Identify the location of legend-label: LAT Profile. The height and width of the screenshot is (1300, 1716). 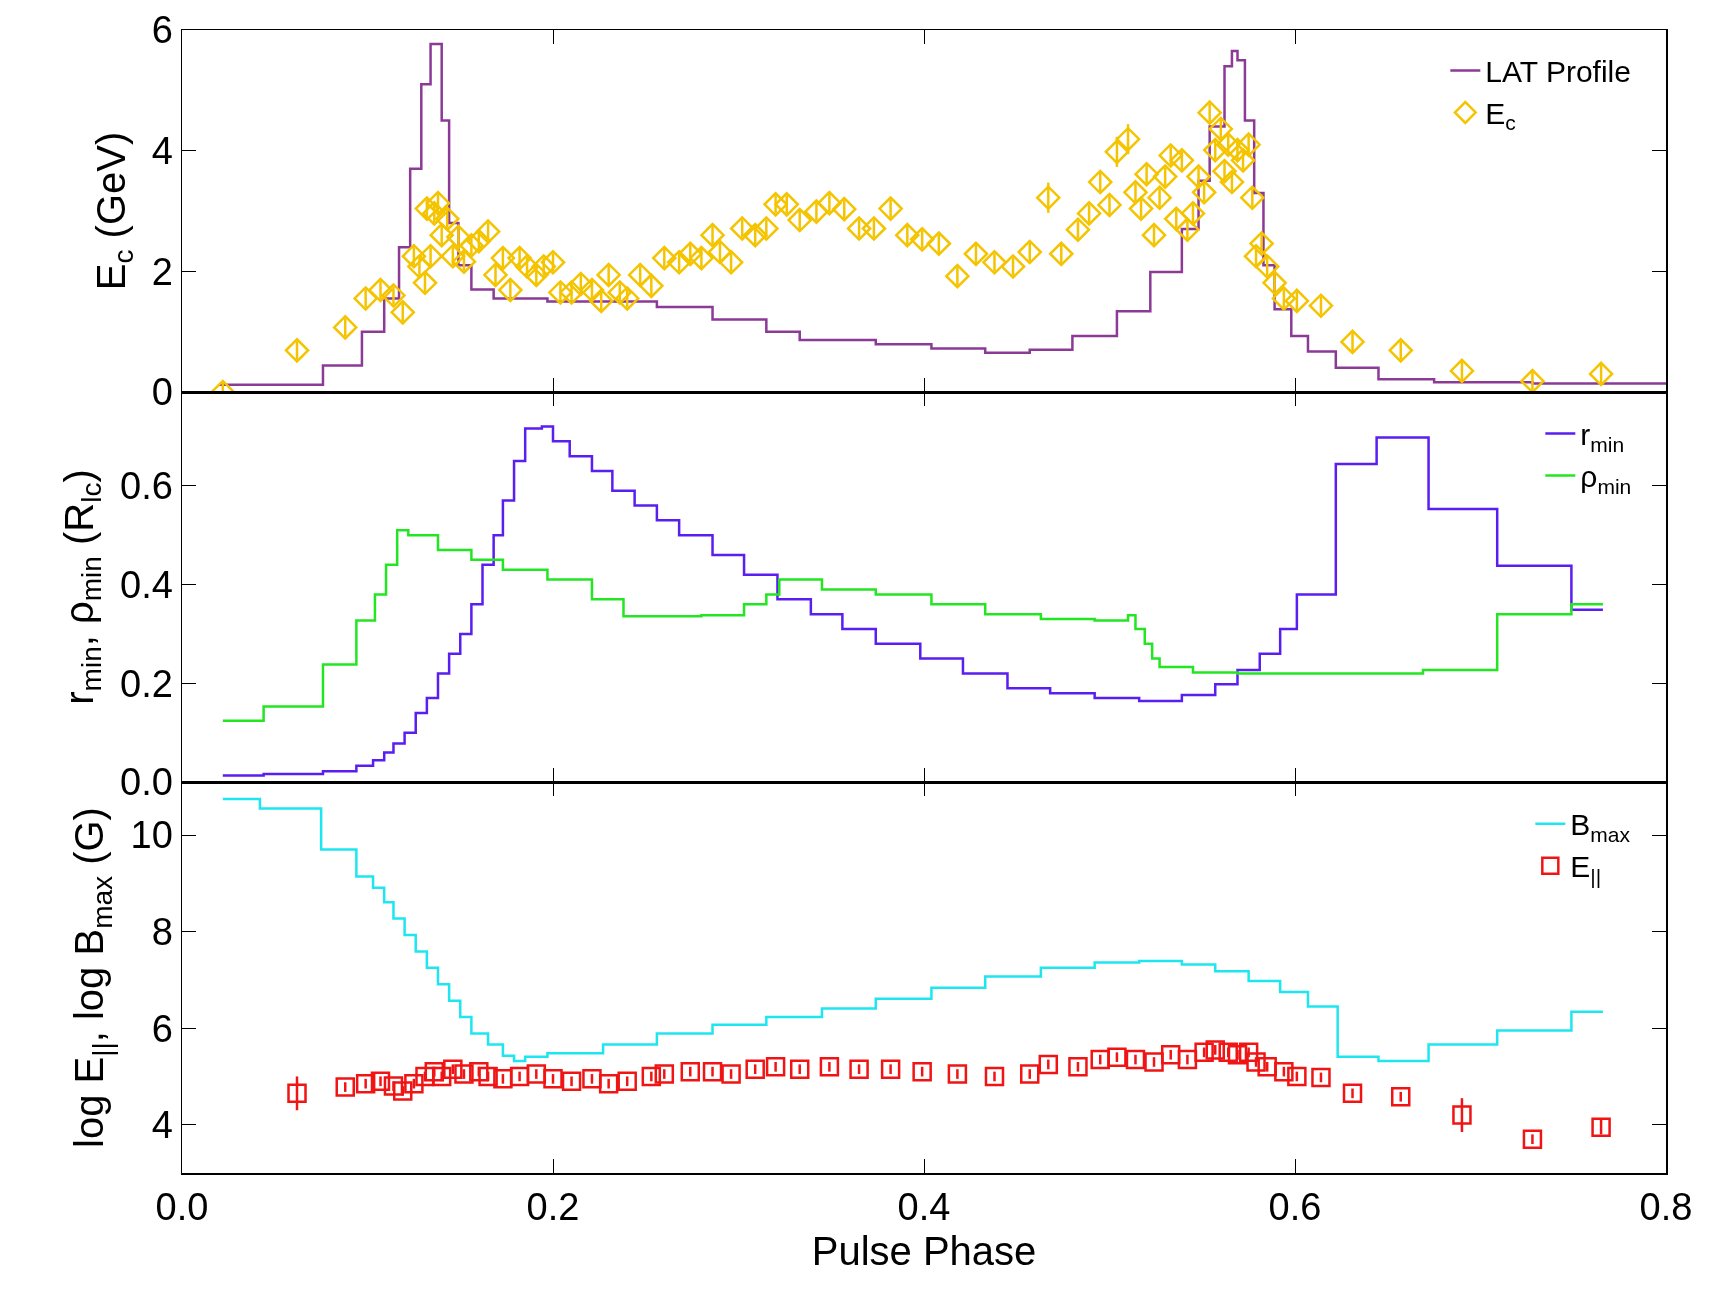
(1558, 72).